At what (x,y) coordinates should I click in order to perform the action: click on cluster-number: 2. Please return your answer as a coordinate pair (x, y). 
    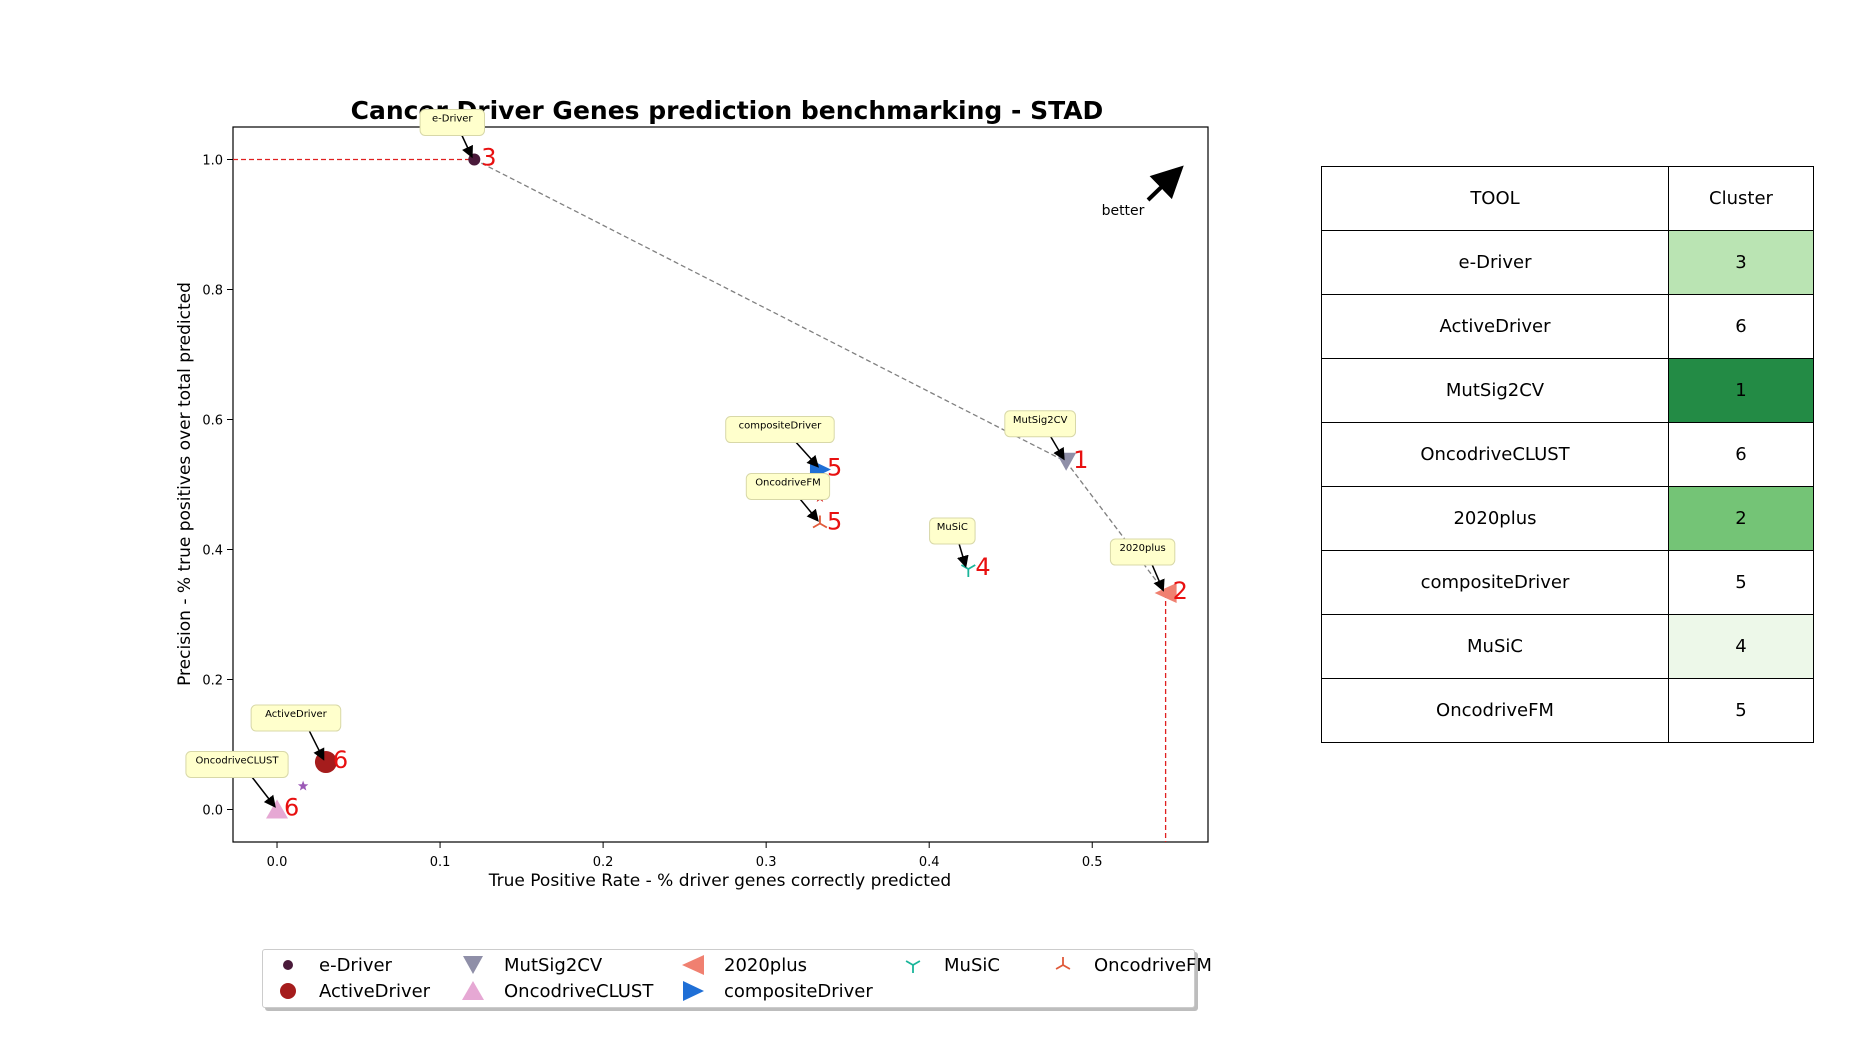
    Looking at the image, I should click on (1180, 591).